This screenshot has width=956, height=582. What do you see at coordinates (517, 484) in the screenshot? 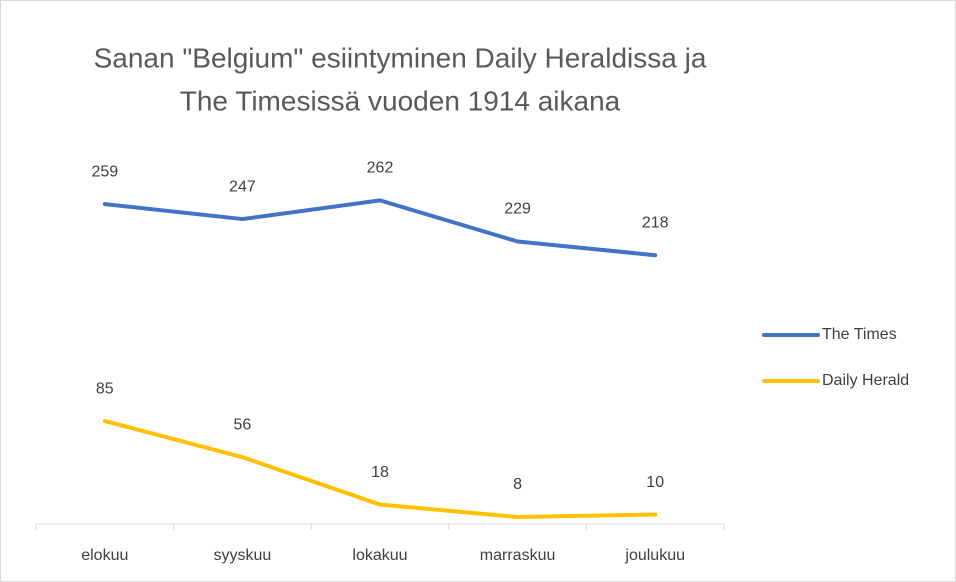
I see `data-label: 8` at bounding box center [517, 484].